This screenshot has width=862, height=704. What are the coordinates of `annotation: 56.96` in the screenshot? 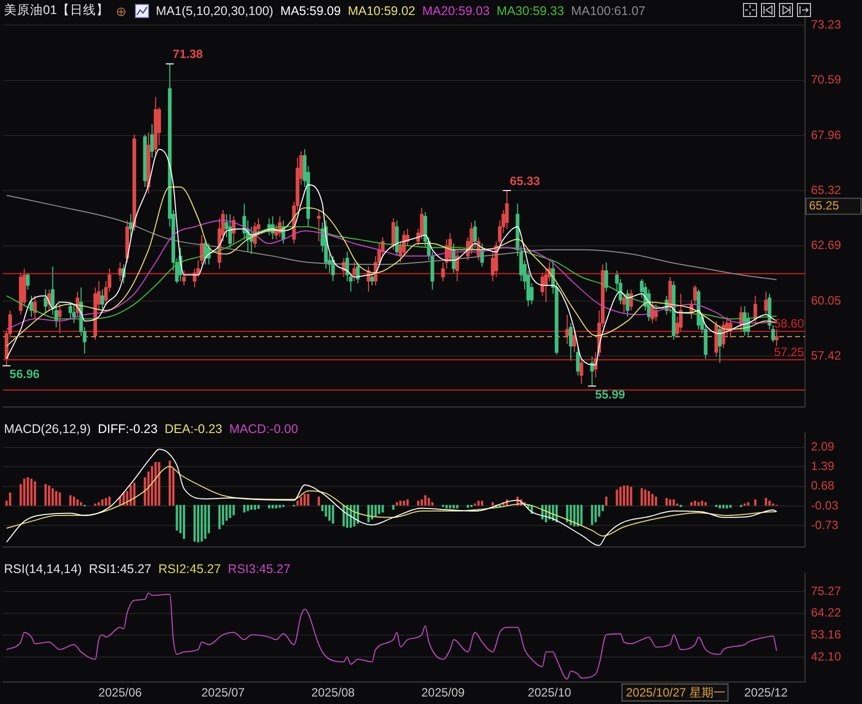 It's located at (25, 374).